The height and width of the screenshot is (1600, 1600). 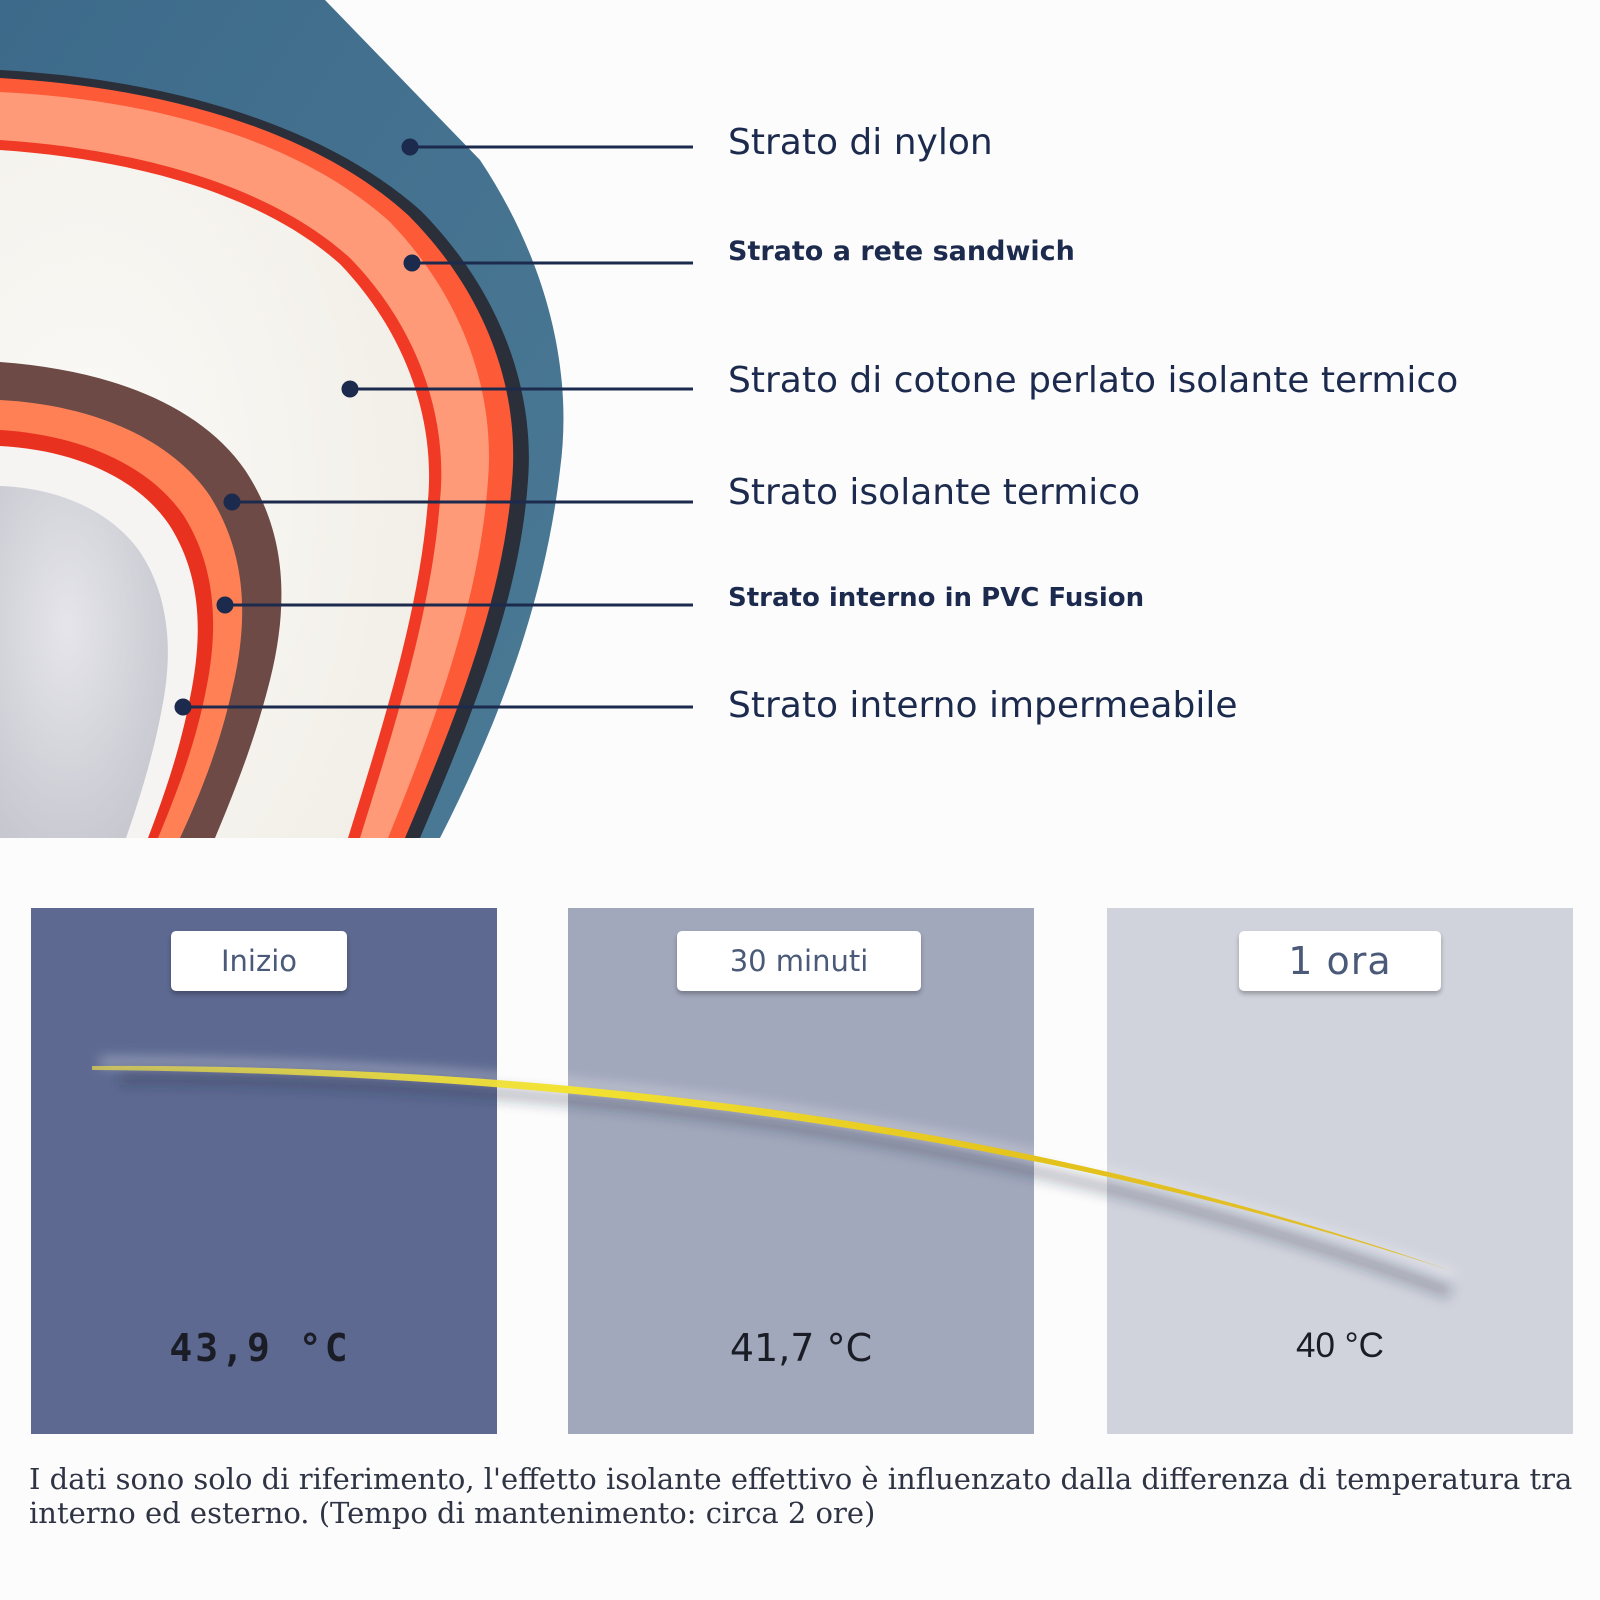 What do you see at coordinates (801, 1348) in the screenshot?
I see `stage-temperature-30min: 41,7 °C` at bounding box center [801, 1348].